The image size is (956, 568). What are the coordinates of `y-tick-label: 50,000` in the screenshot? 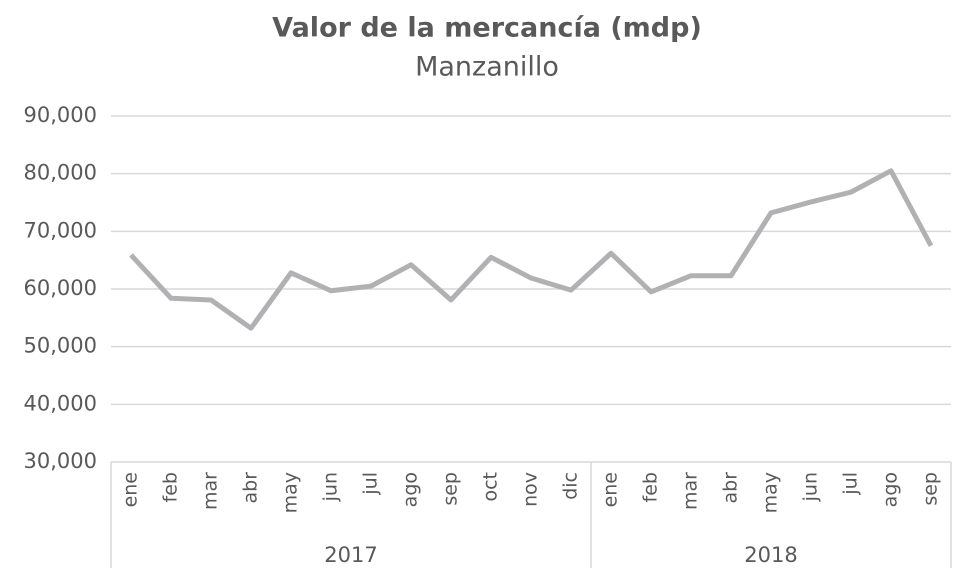 It's located at (60, 346).